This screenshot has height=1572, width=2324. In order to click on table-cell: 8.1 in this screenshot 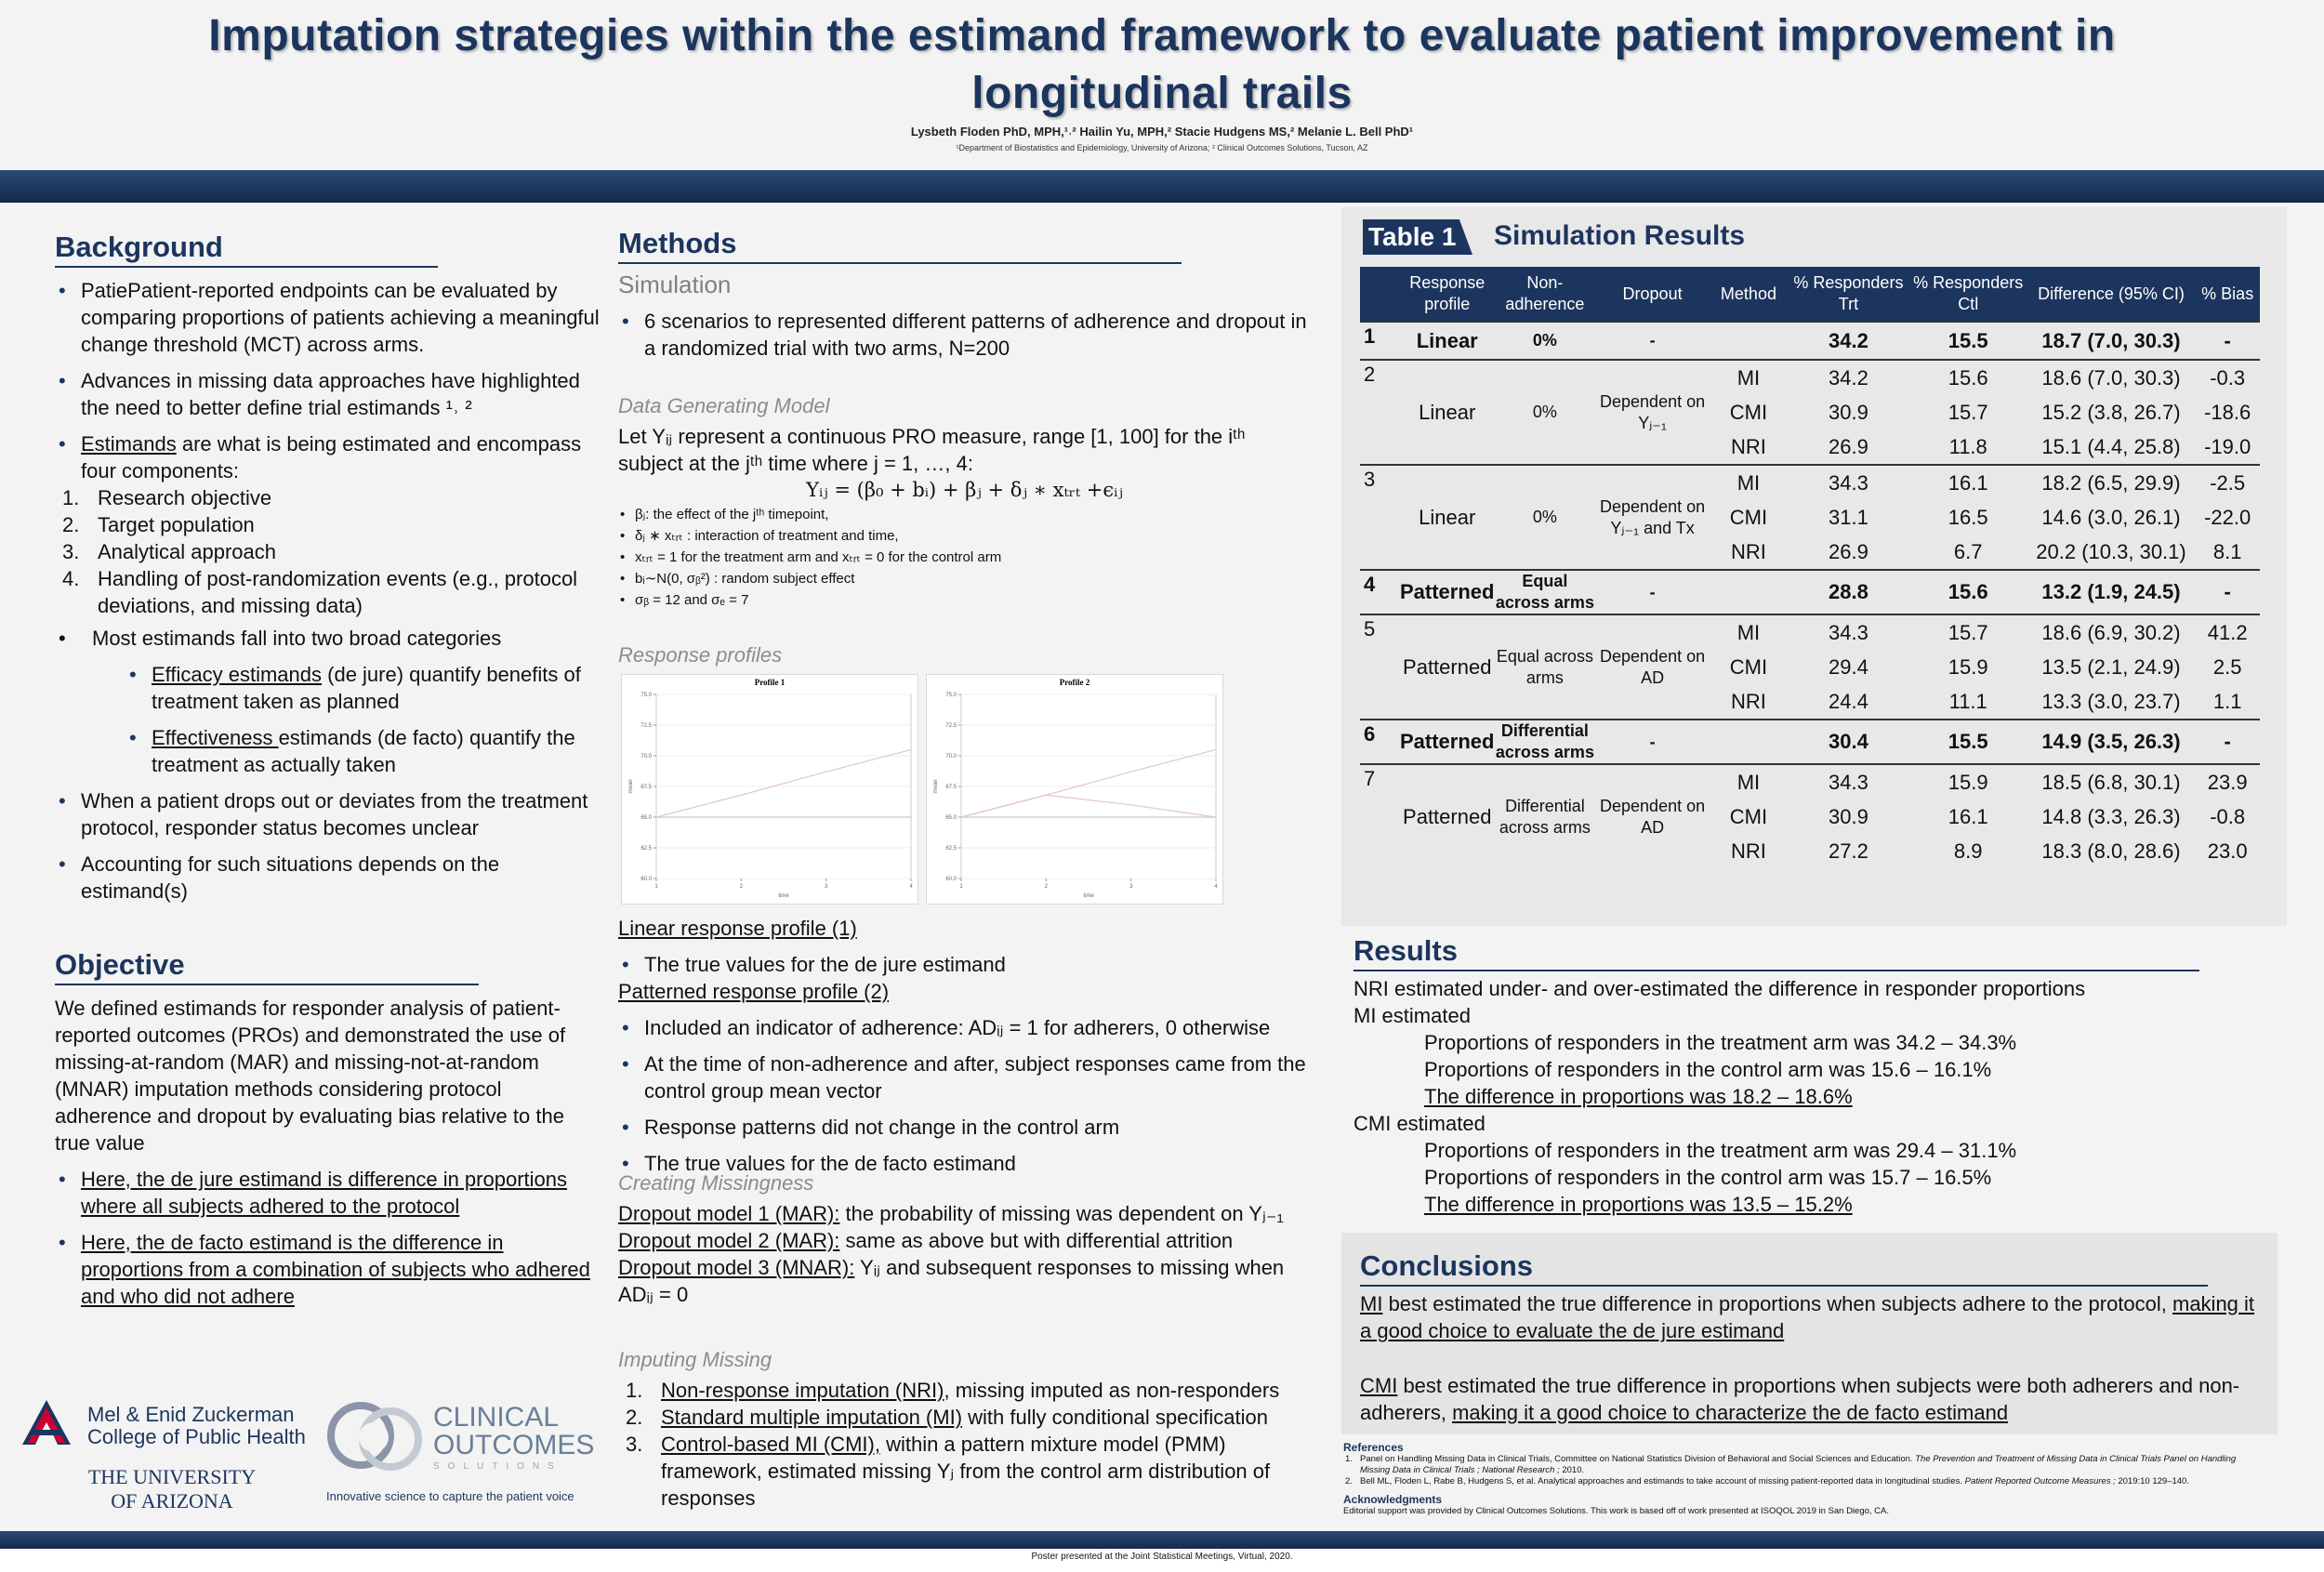, I will do `click(2227, 551)`.